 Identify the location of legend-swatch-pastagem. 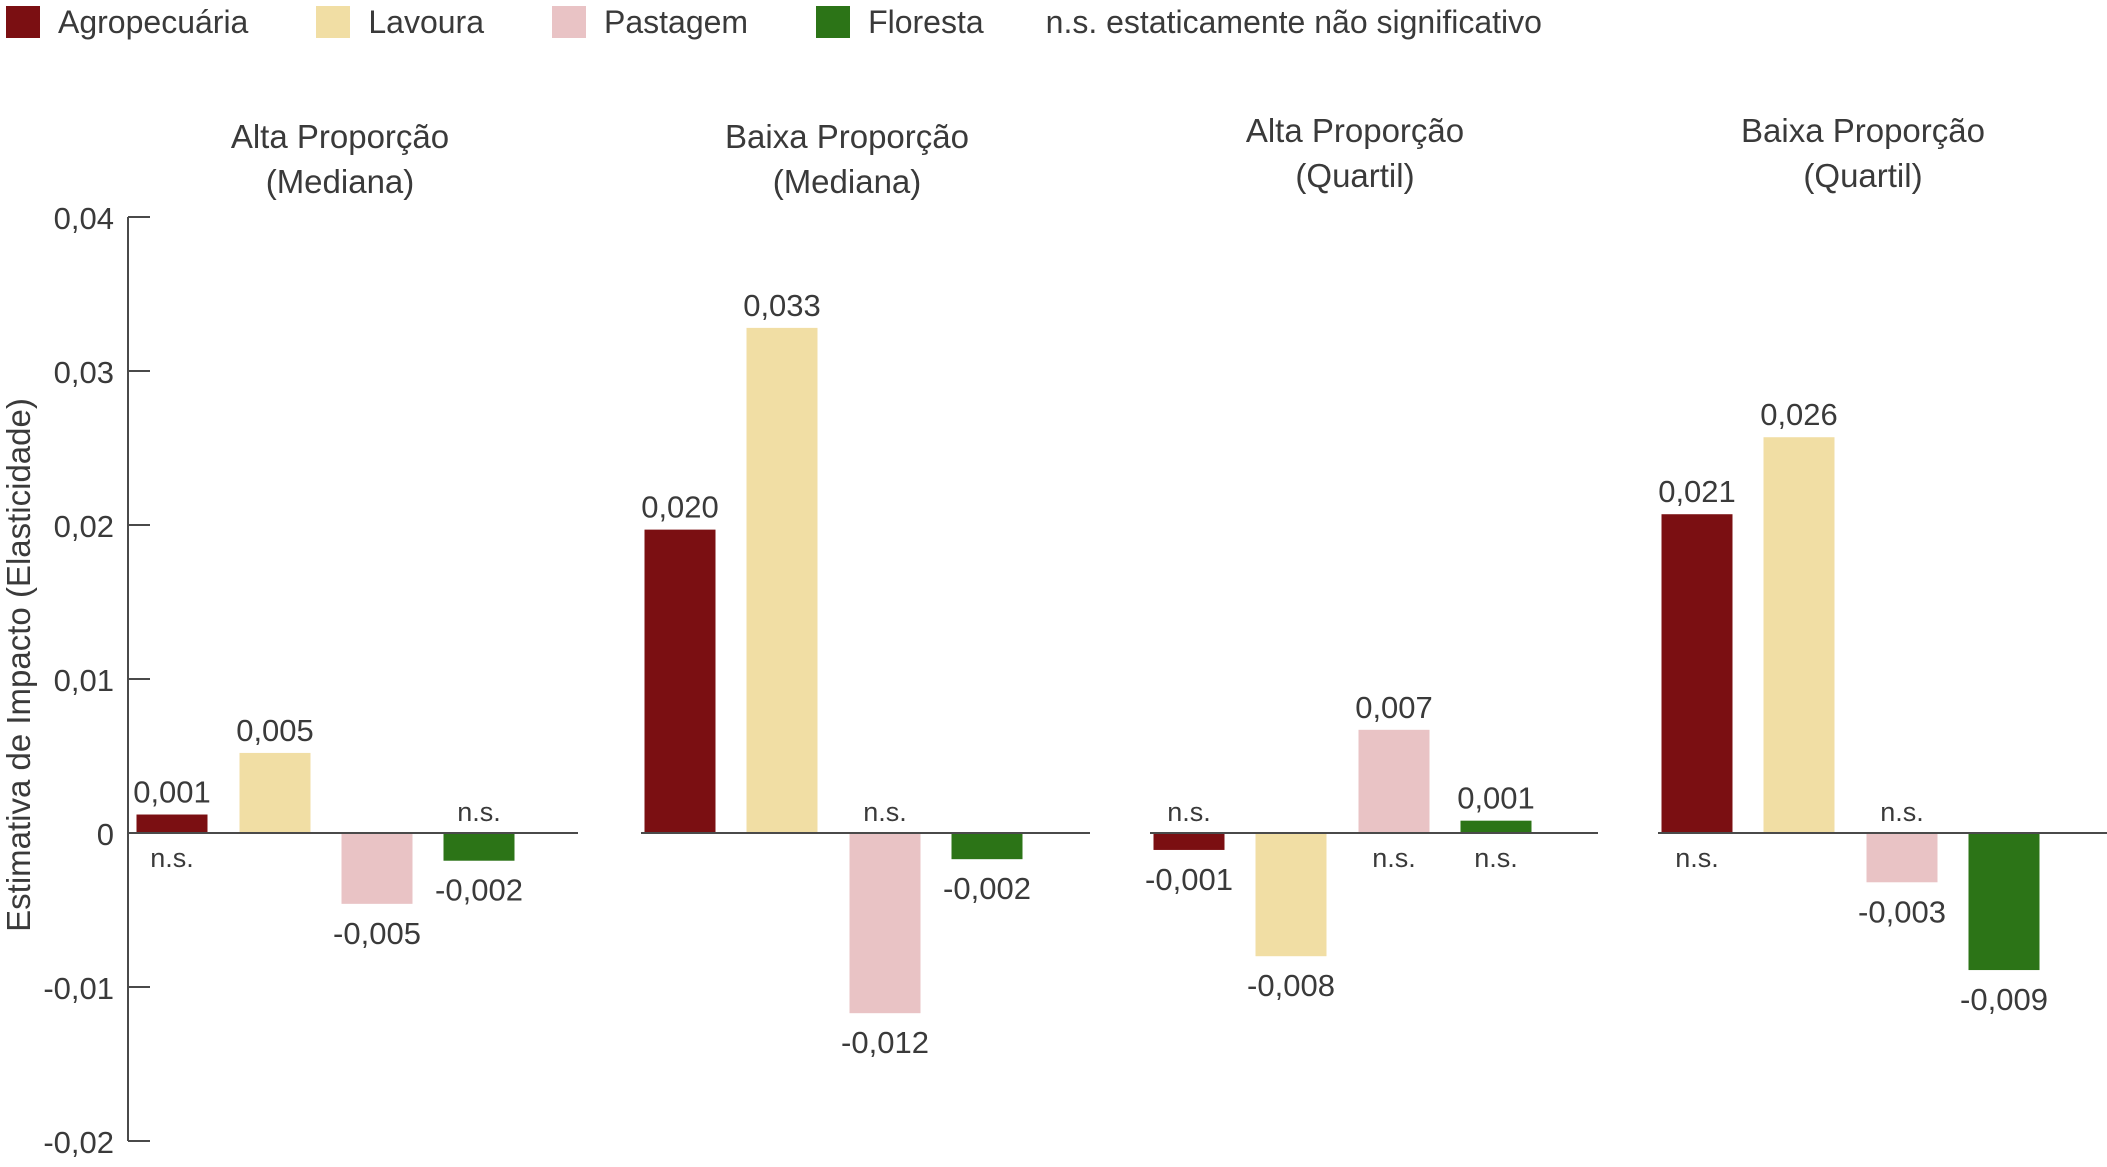
(568, 22).